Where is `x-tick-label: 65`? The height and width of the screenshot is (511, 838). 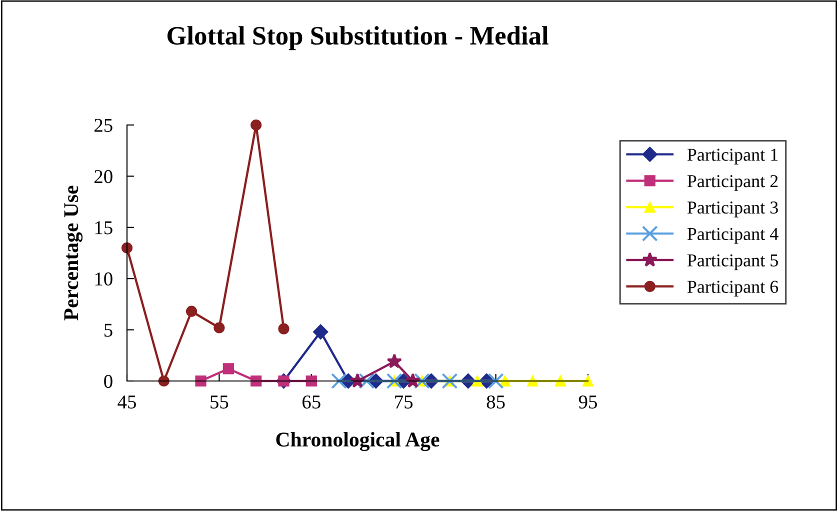 x-tick-label: 65 is located at coordinates (311, 402).